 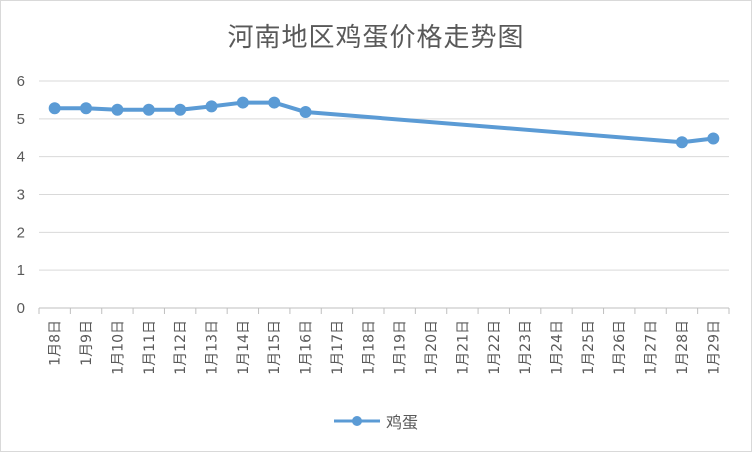 What do you see at coordinates (620, 347) in the screenshot?
I see `x-tick-label: 1月26日` at bounding box center [620, 347].